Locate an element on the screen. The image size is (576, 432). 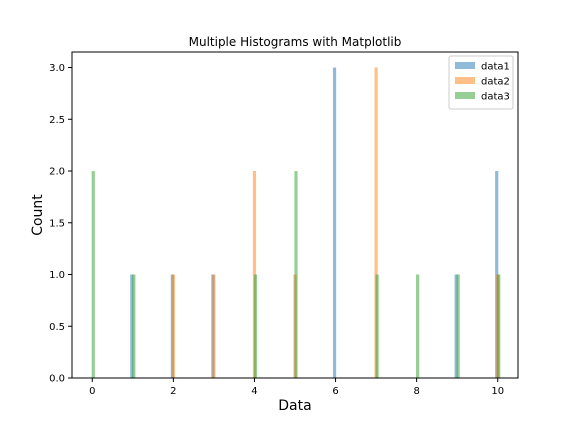
y-tick-label: 0.0 is located at coordinates (57, 379).